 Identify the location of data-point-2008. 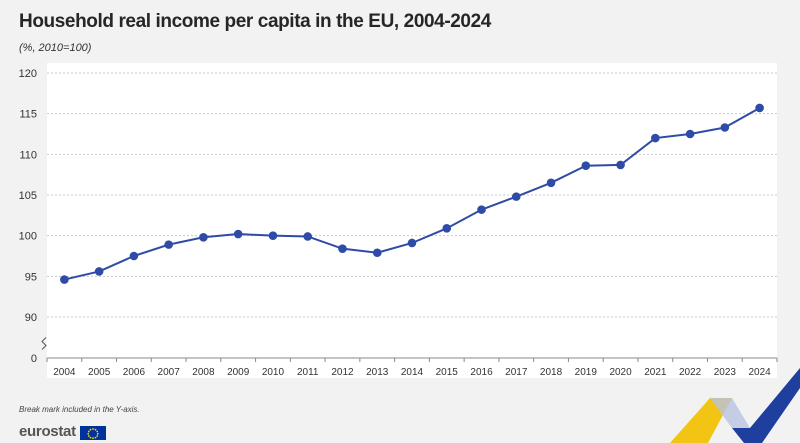
(203, 237).